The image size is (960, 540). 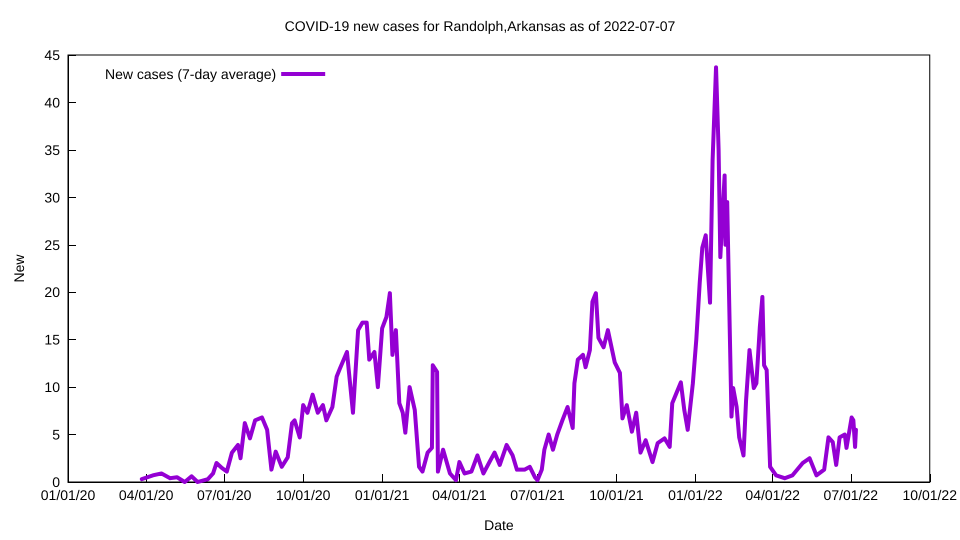 What do you see at coordinates (695, 495) in the screenshot?
I see `x-tick-label: 01/01/22` at bounding box center [695, 495].